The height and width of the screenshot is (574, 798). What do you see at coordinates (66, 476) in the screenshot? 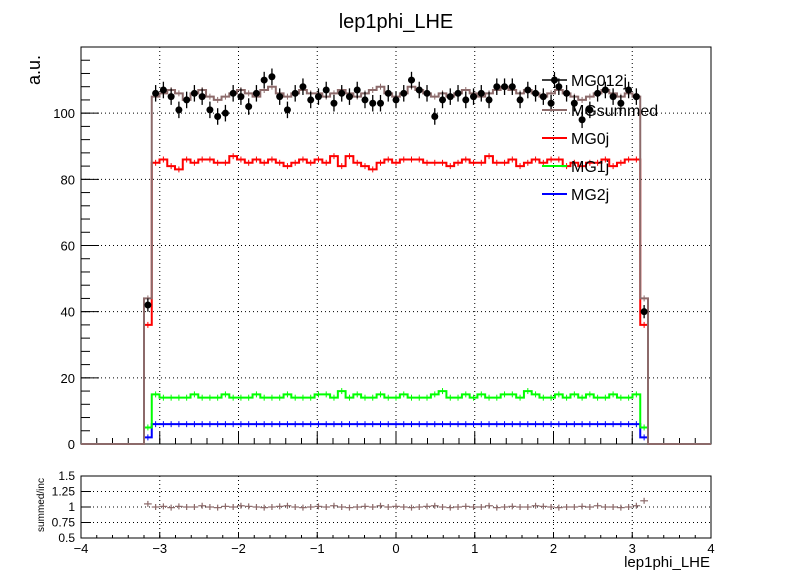
I see `ratio-y-tick-label: 1.5` at bounding box center [66, 476].